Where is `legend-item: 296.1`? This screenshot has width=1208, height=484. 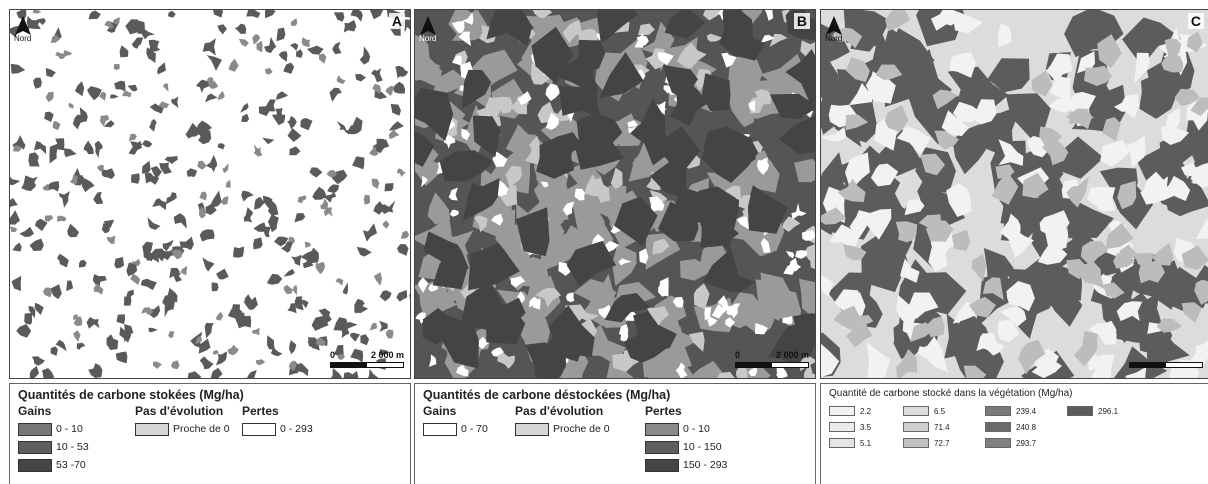
legend-item: 296.1 is located at coordinates (1092, 411).